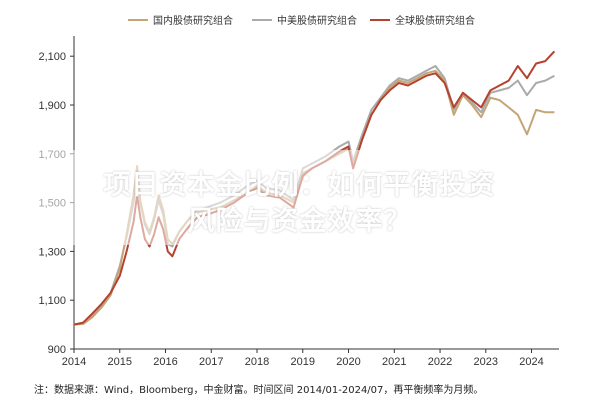 This screenshot has width=599, height=400. Describe the element at coordinates (486, 362) in the screenshot. I see `x-tick-label: 2023` at that location.